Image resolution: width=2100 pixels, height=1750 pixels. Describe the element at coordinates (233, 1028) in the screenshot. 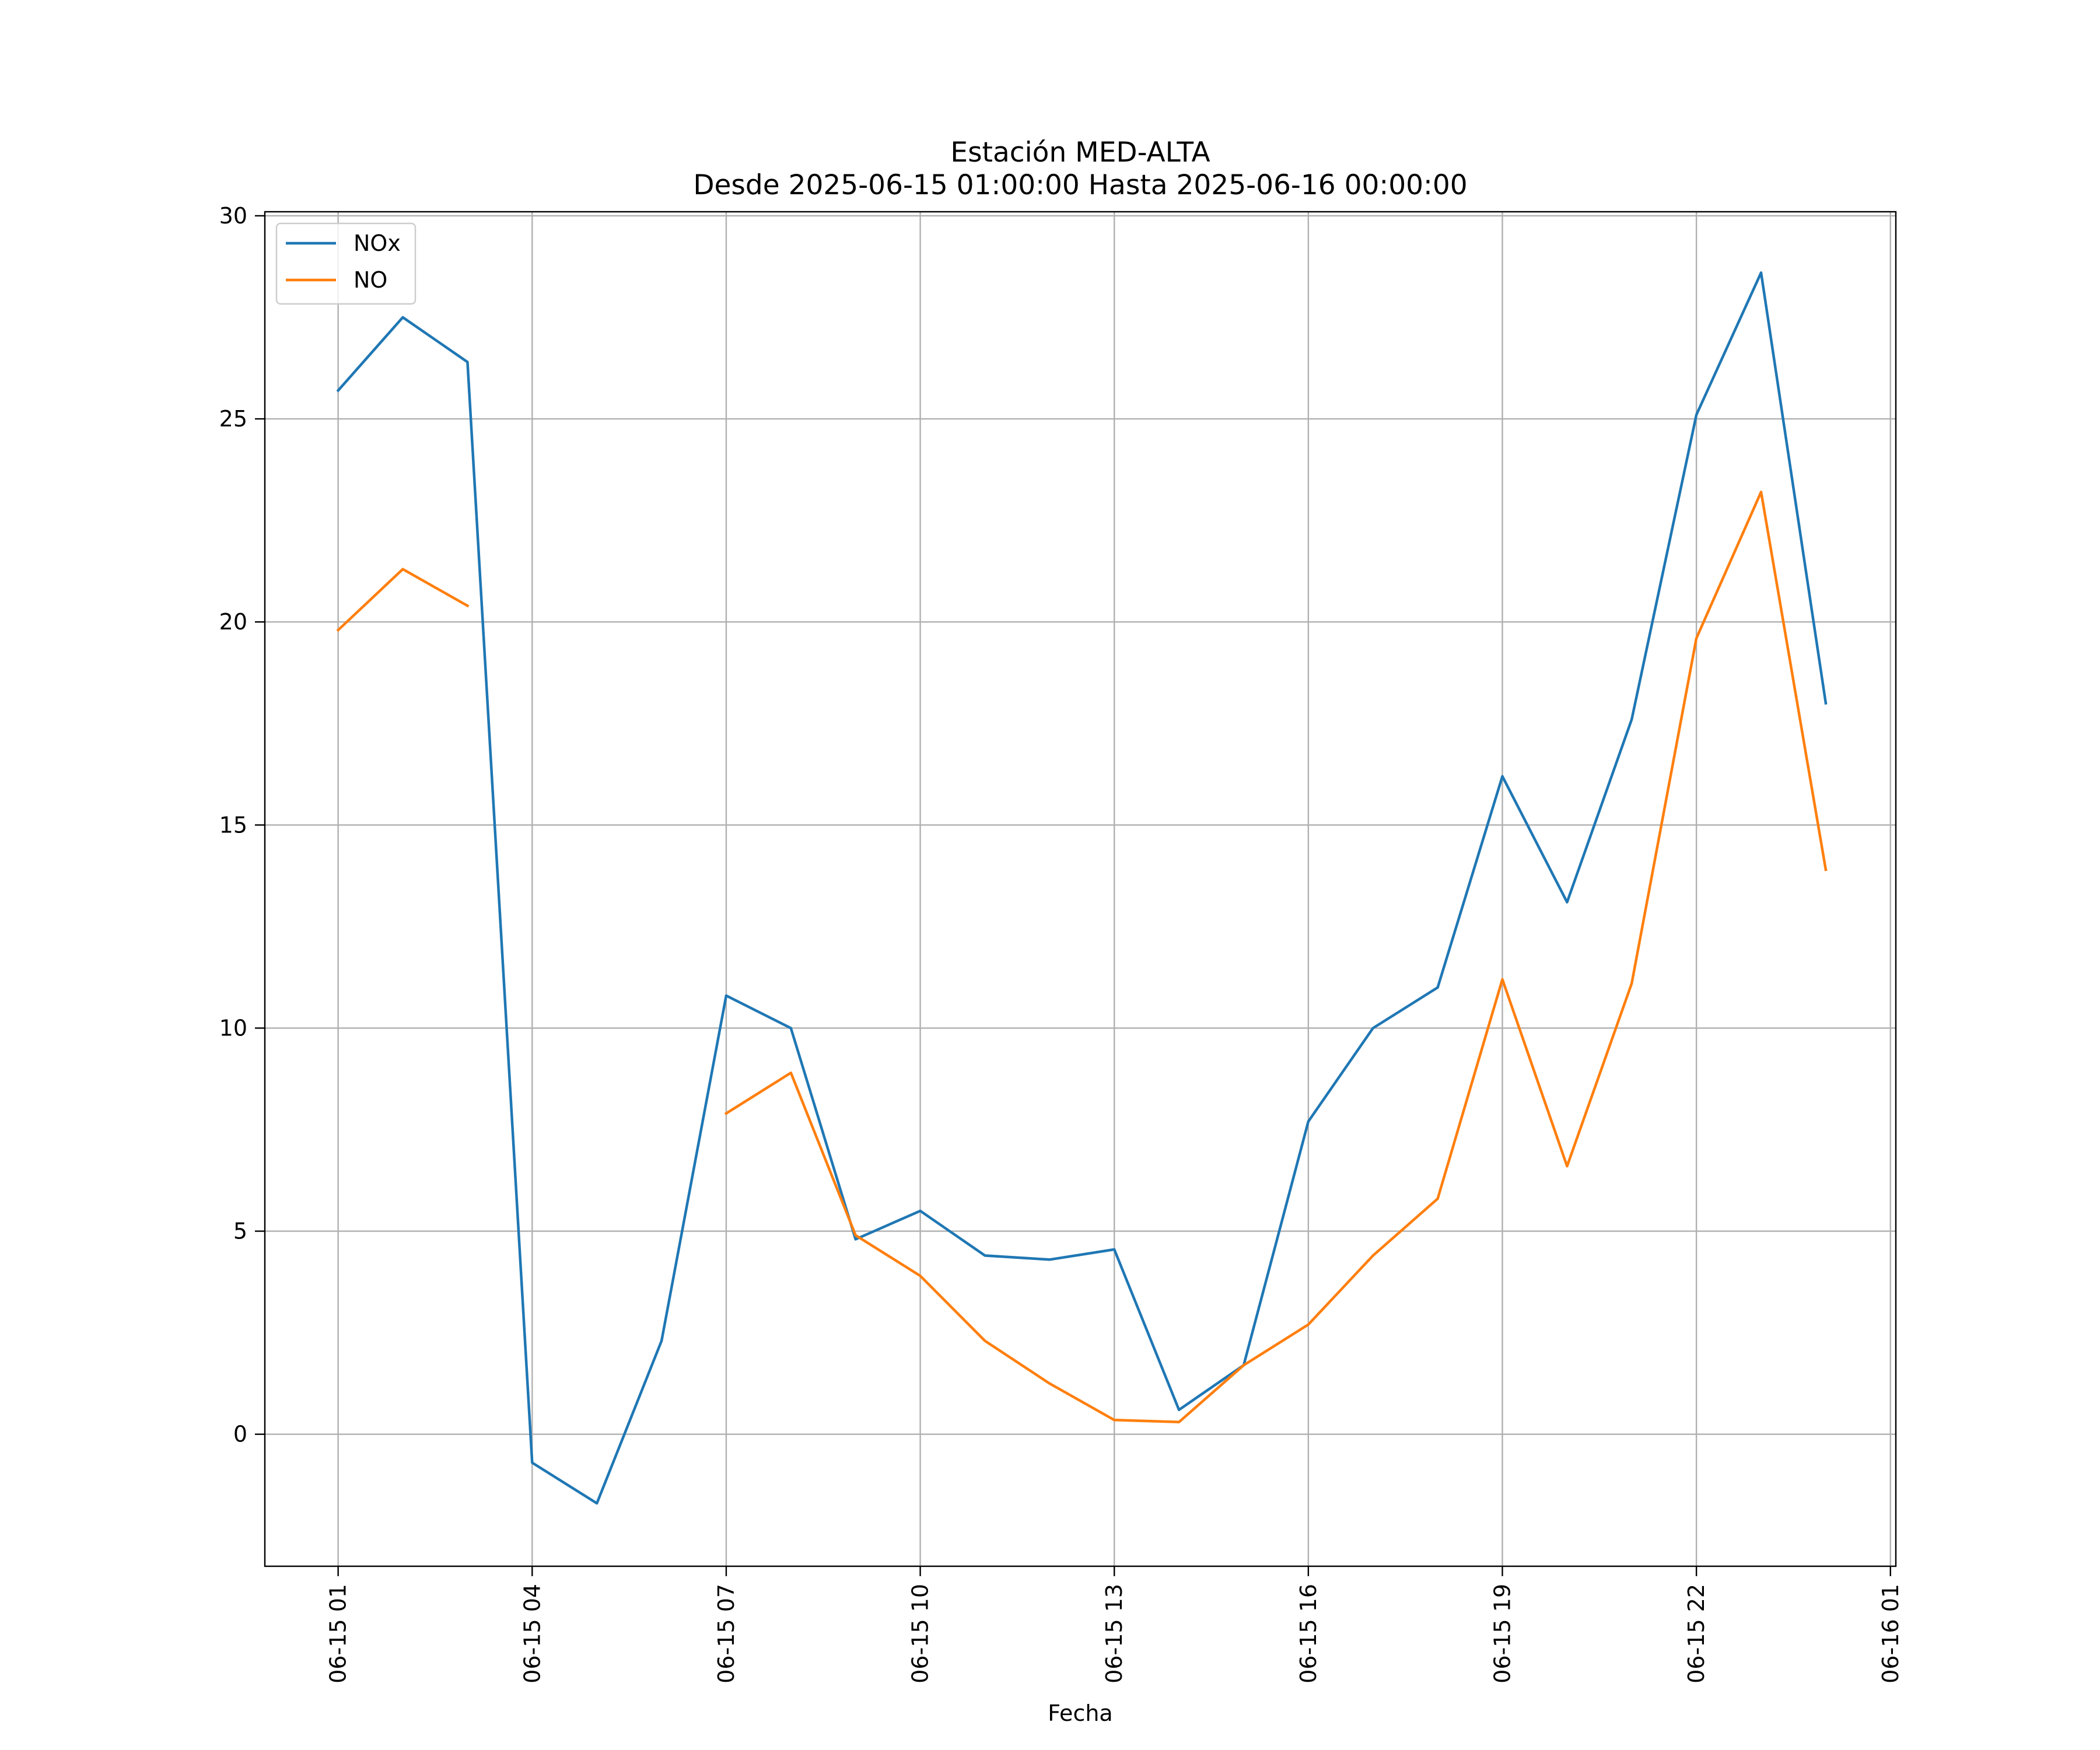

I see `y-tick-label: 10` at that location.